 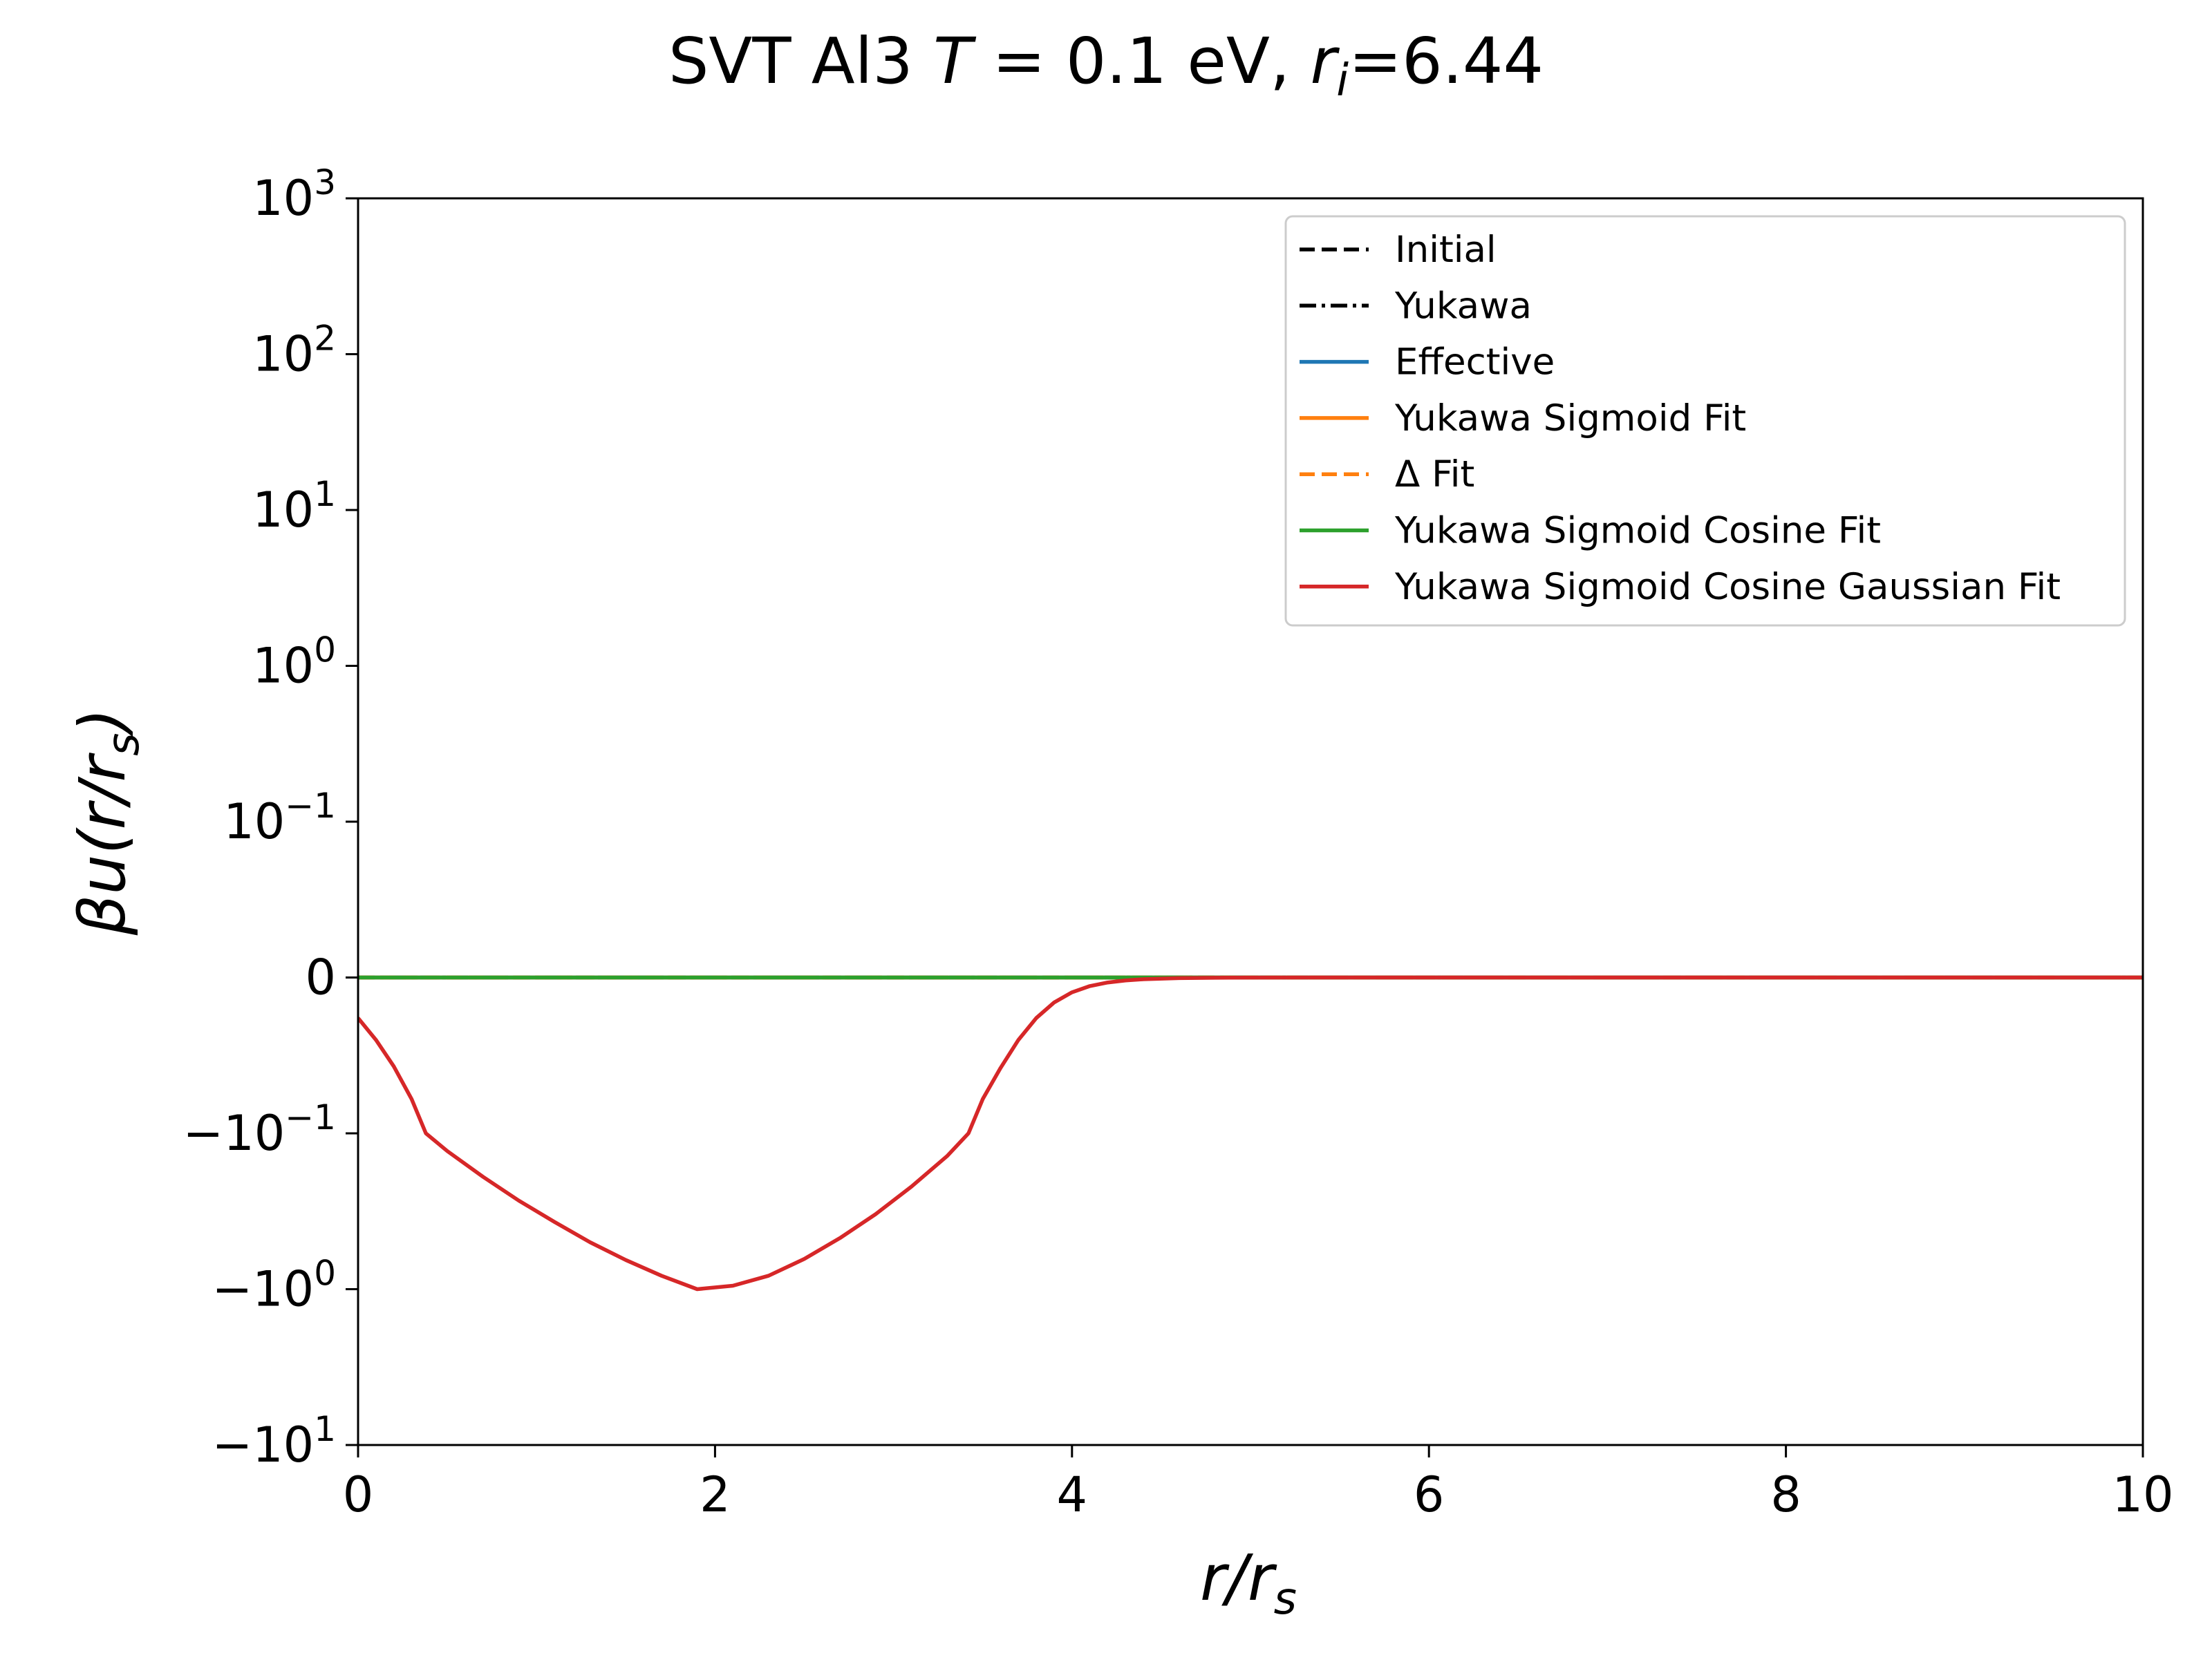 What do you see at coordinates (358, 1494) in the screenshot?
I see `x-tick-label: 0` at bounding box center [358, 1494].